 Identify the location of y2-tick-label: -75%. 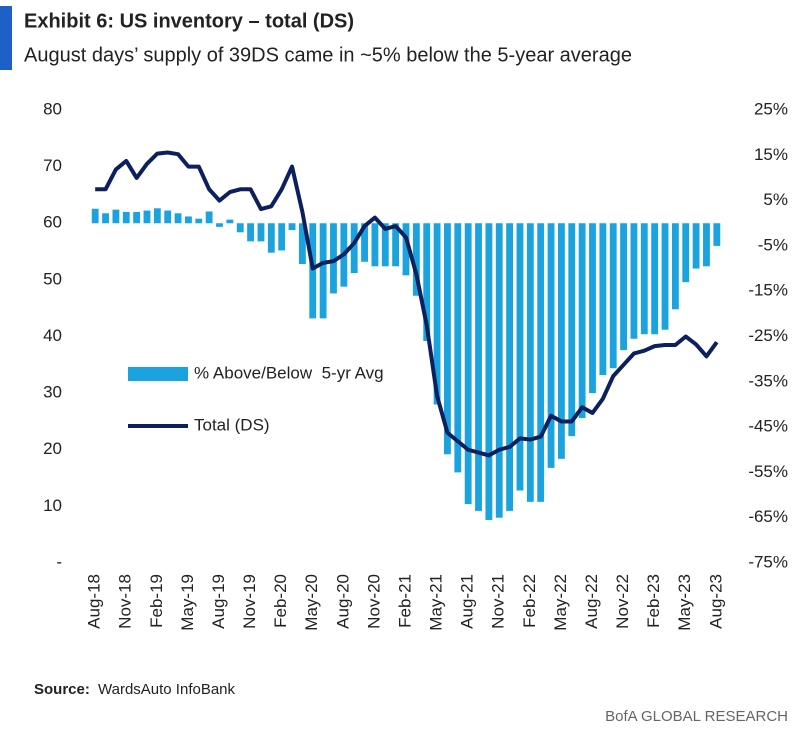
(768, 561).